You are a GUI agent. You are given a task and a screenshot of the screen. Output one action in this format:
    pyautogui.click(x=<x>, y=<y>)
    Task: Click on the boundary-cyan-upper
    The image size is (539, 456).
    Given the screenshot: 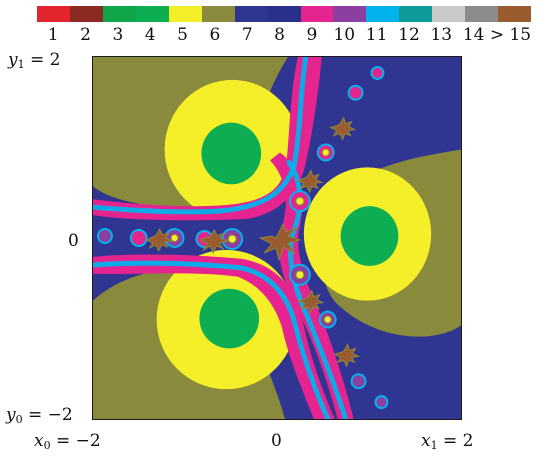 What is the action you would take?
    pyautogui.click(x=201, y=136)
    